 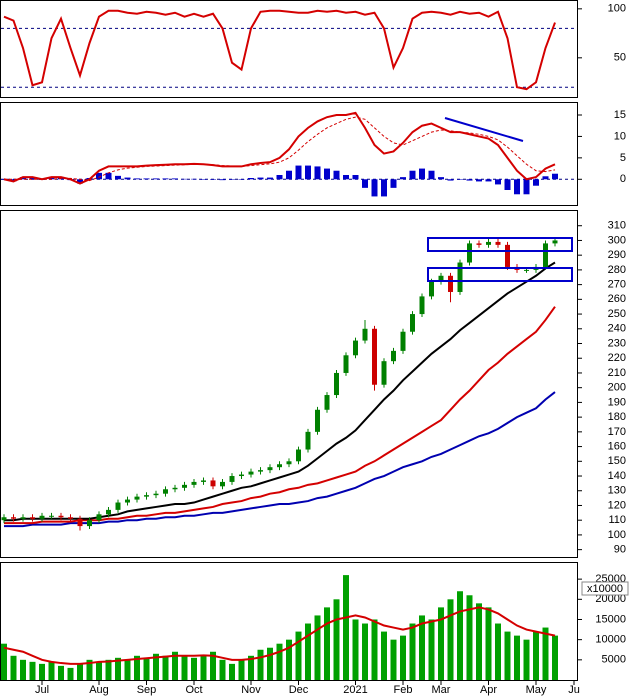 What do you see at coordinates (617, 520) in the screenshot?
I see `y-tick-label: 110` at bounding box center [617, 520].